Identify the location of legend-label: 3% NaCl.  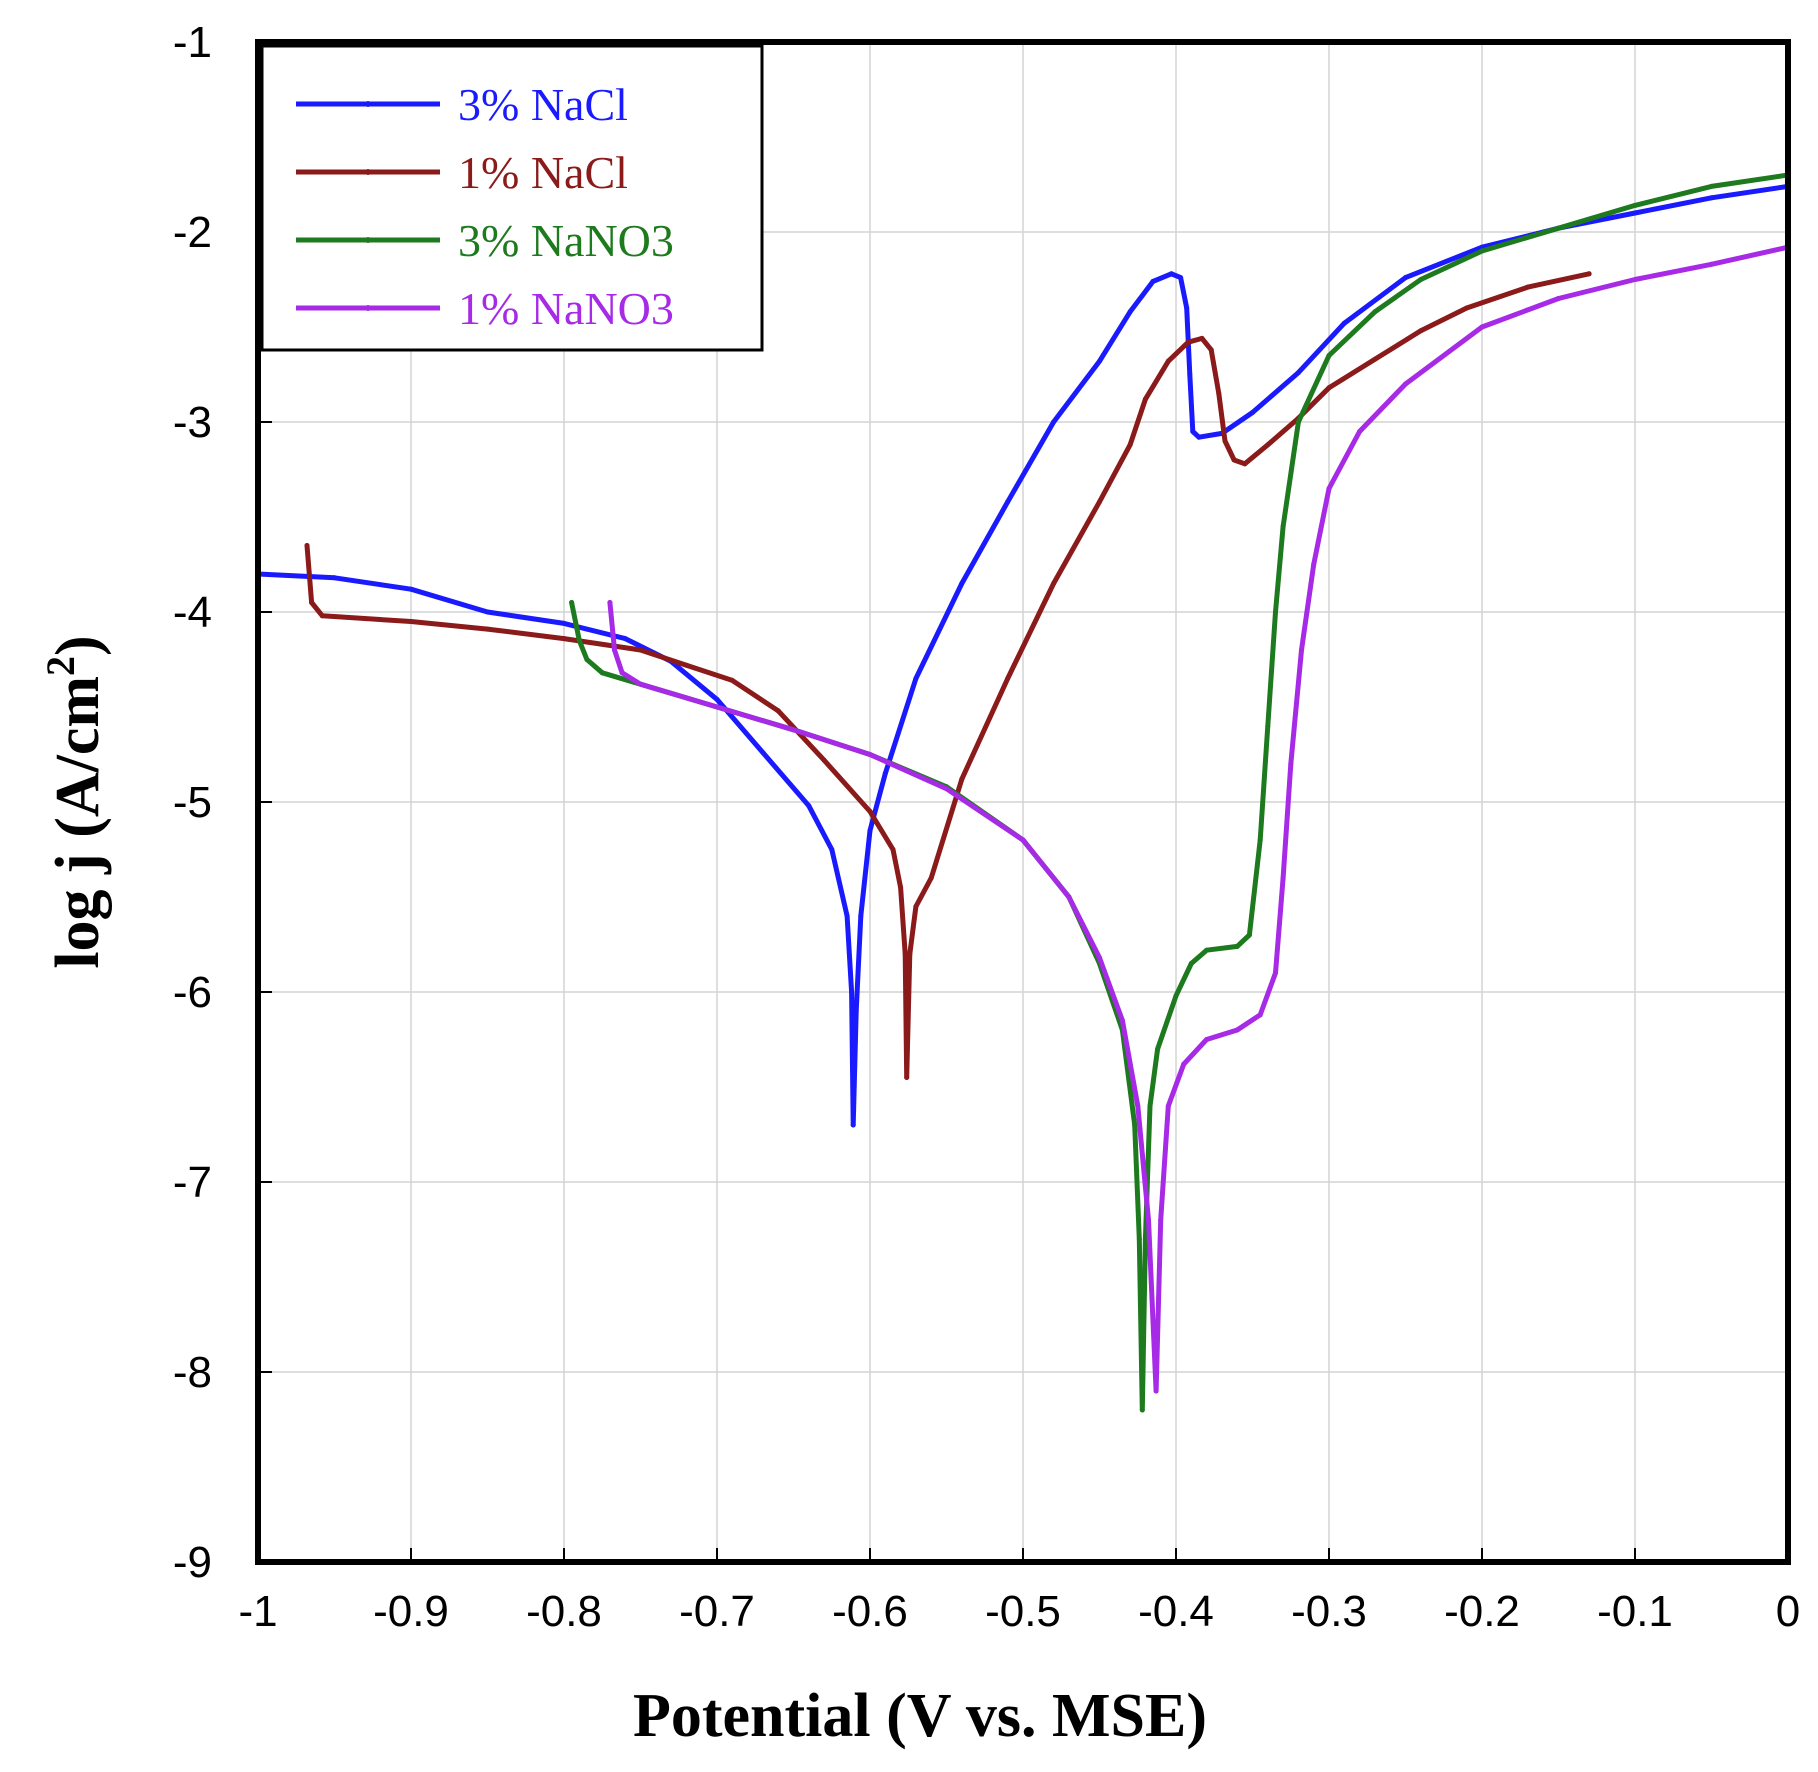
(543, 104).